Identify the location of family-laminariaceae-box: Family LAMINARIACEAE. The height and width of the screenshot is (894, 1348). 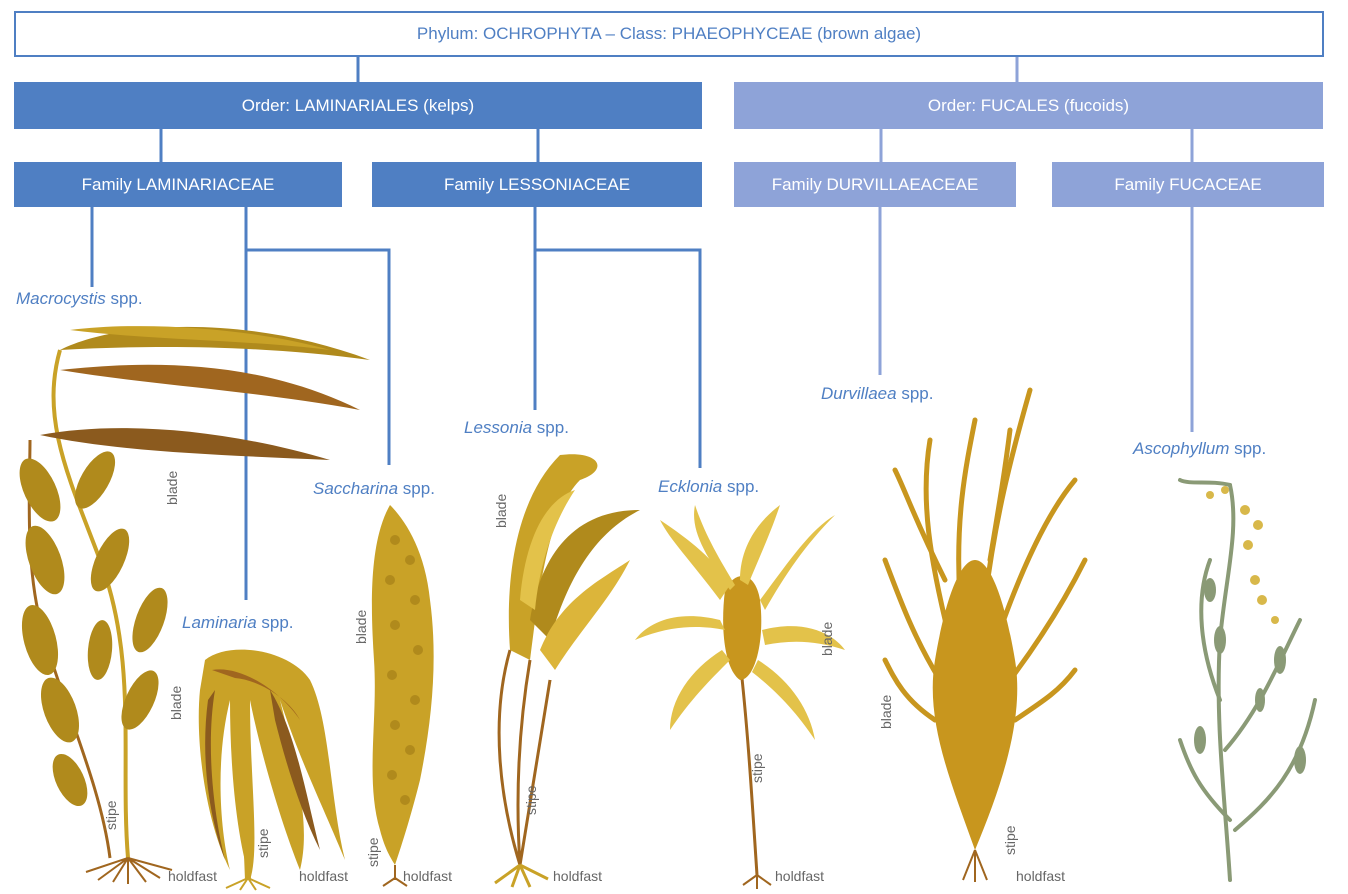
(178, 184).